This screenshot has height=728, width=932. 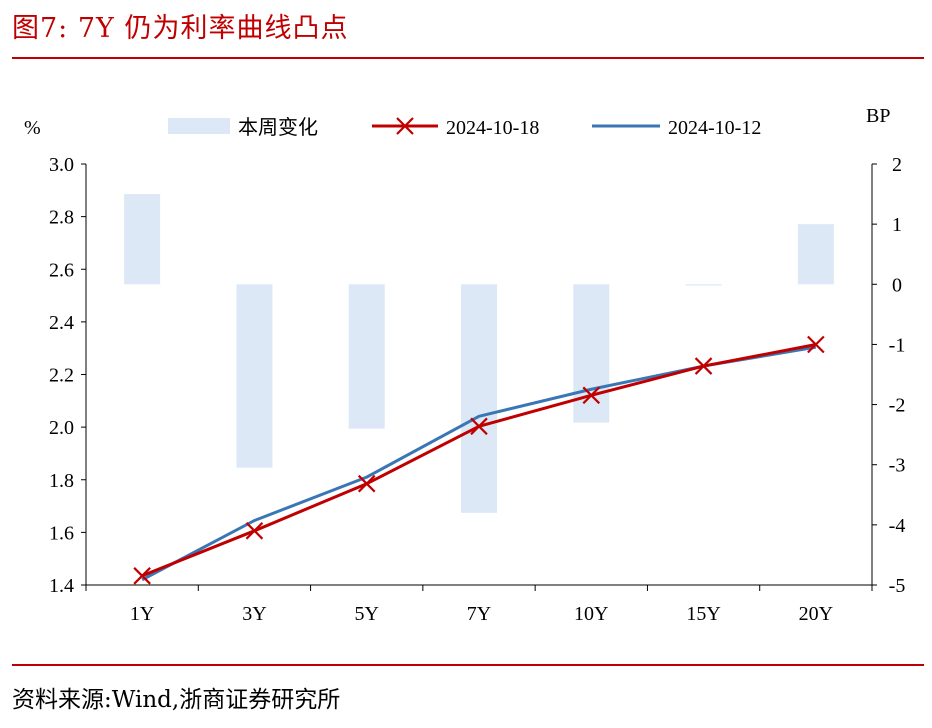 What do you see at coordinates (897, 285) in the screenshot?
I see `right-tick-label: 0` at bounding box center [897, 285].